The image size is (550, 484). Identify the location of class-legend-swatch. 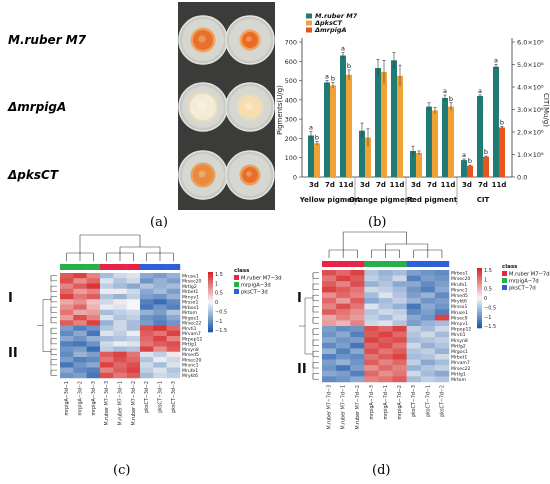
(504, 280).